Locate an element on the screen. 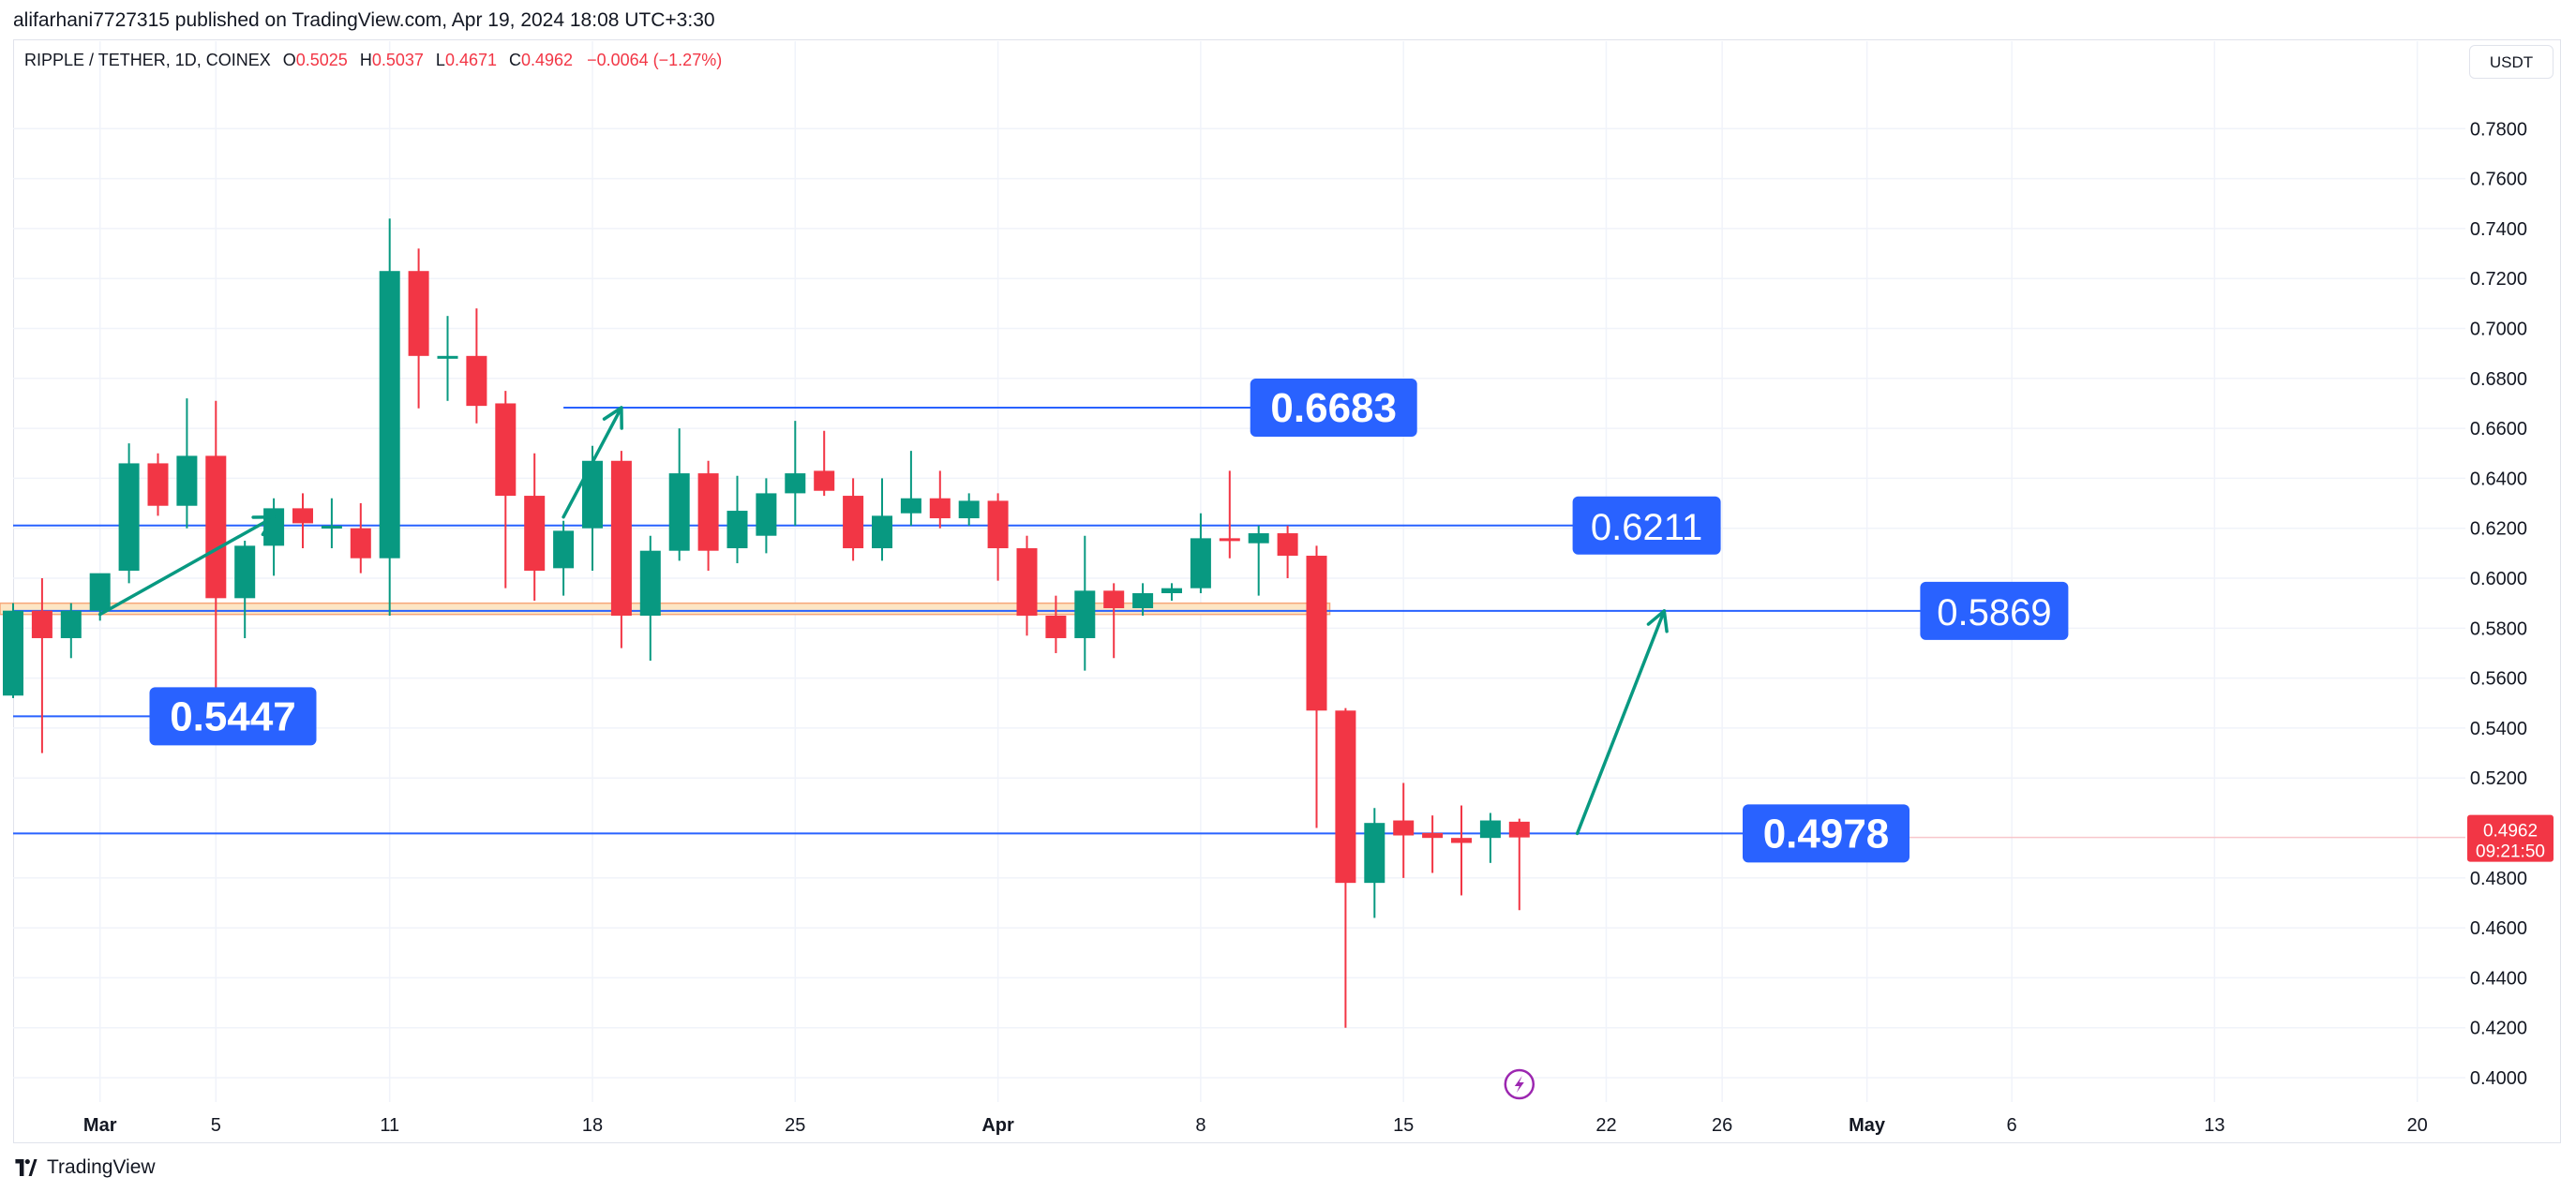 The image size is (2576, 1192). y-tick-label: 0.7800 is located at coordinates (2499, 129).